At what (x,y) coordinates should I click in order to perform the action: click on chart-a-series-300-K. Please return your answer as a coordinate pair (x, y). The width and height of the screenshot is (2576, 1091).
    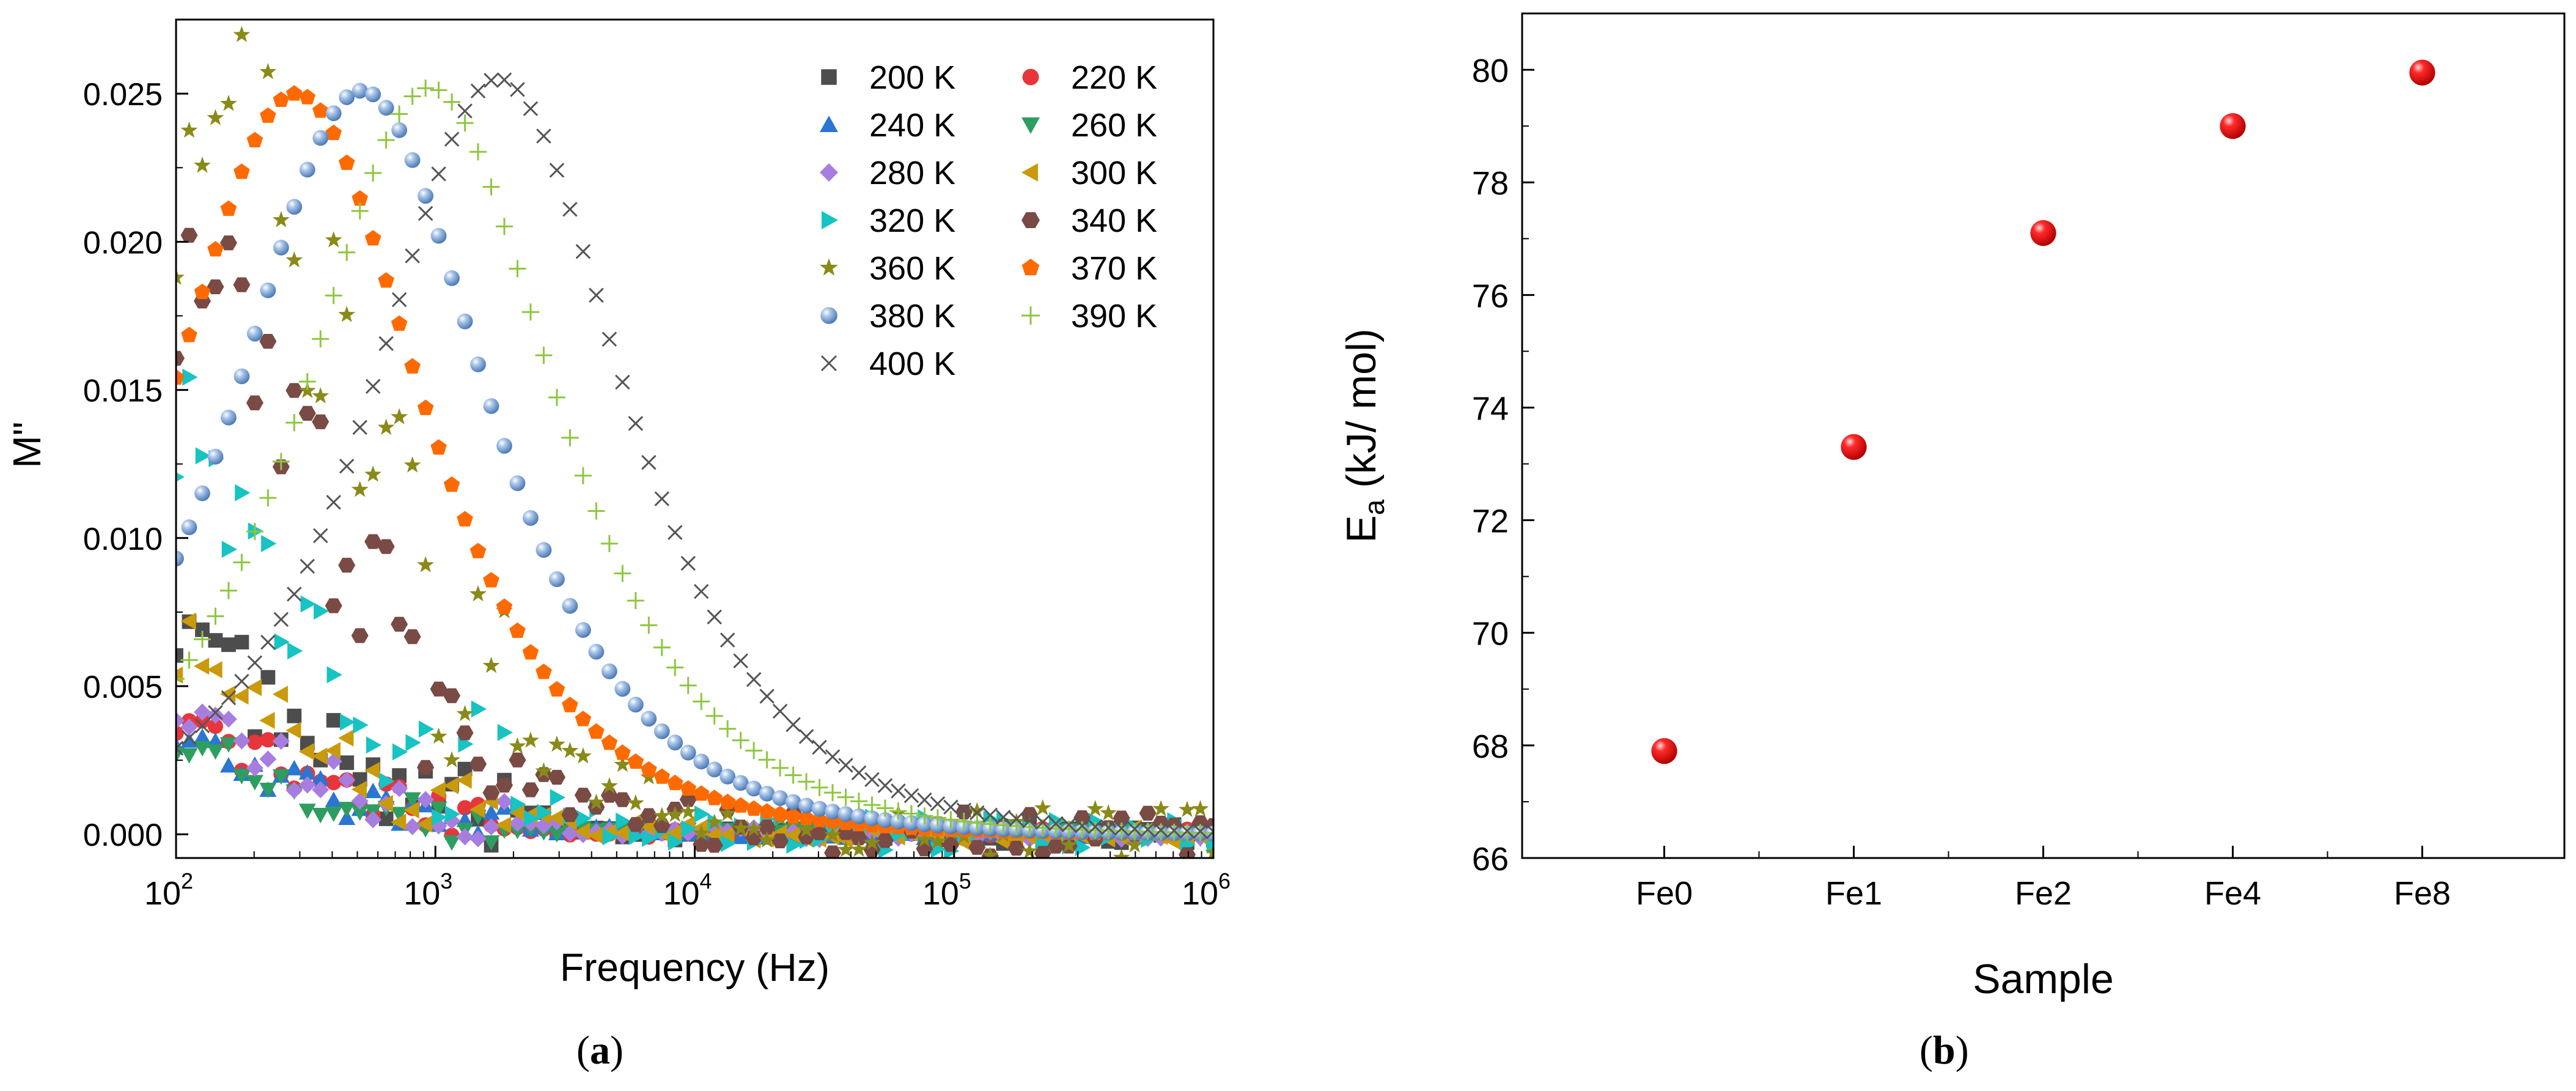
    Looking at the image, I should click on (694, 731).